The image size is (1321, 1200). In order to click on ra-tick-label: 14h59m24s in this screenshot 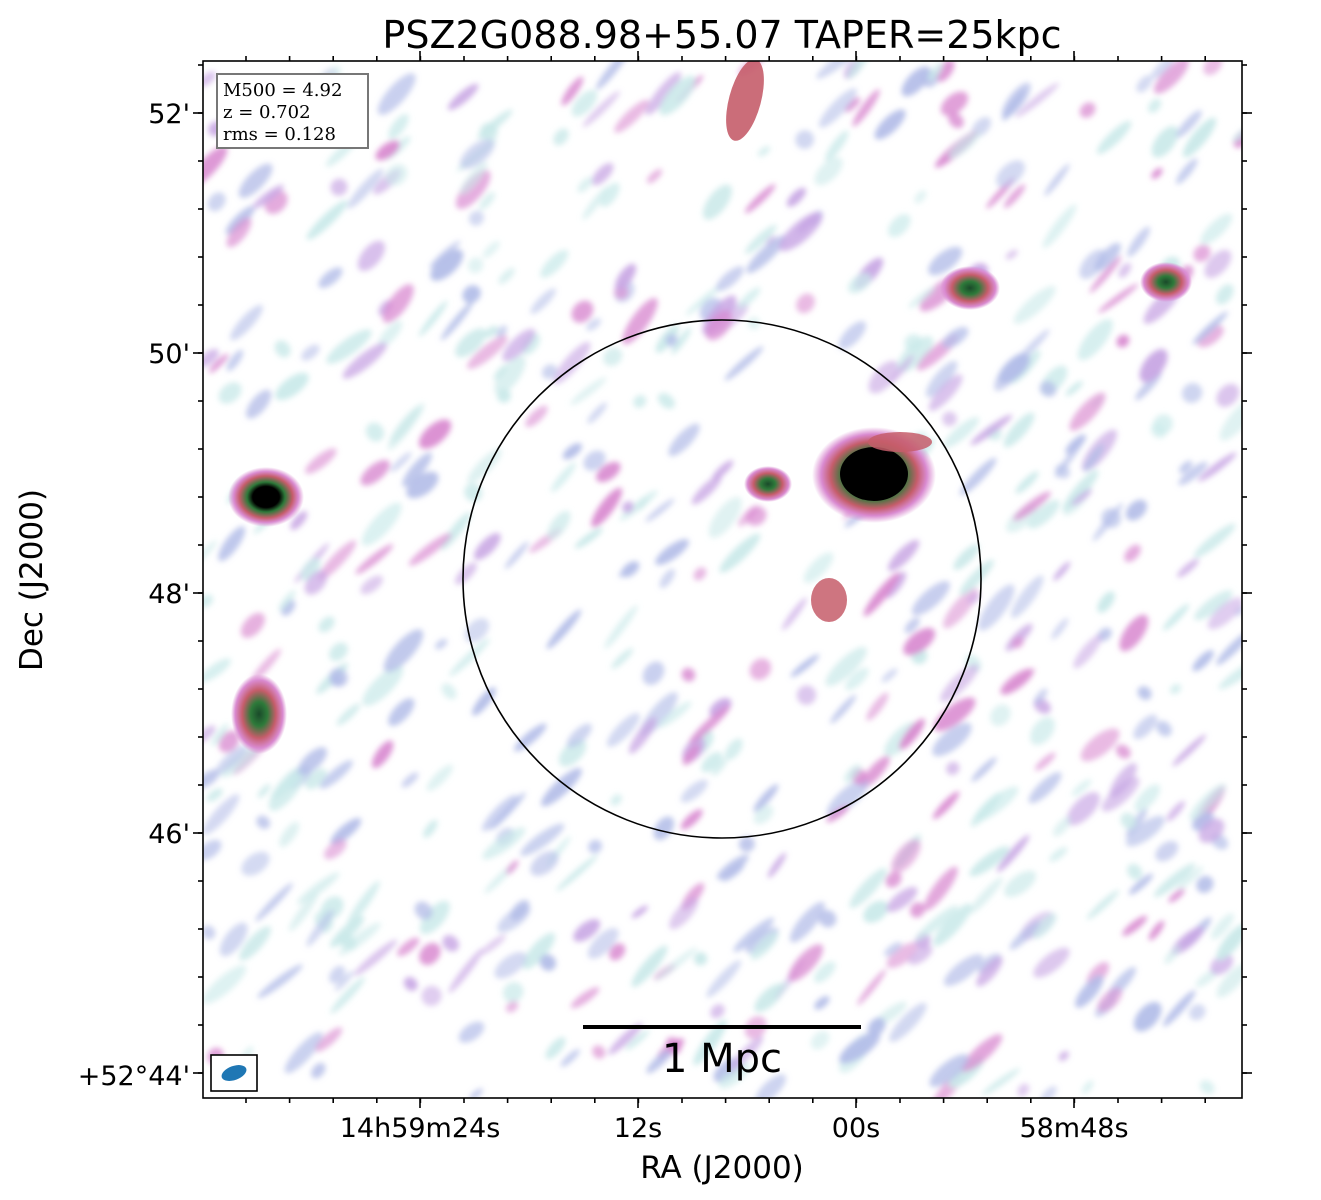, I will do `click(420, 1128)`.